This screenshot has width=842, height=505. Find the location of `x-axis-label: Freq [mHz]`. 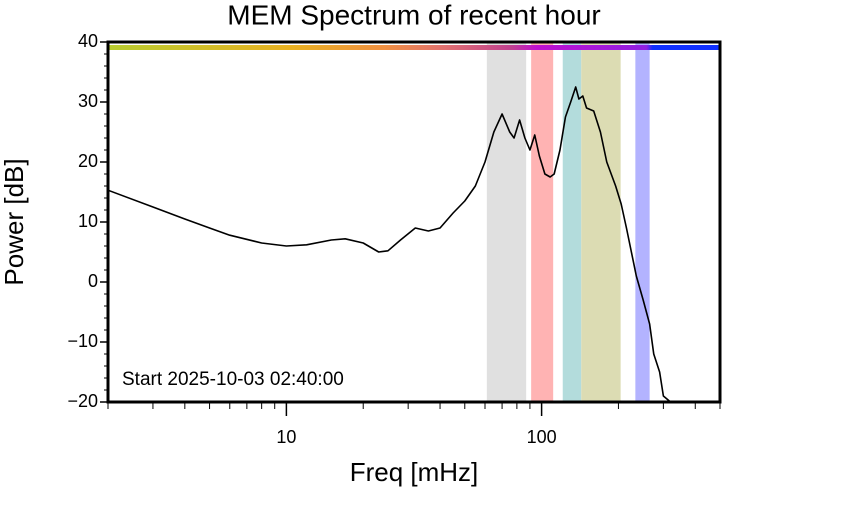

x-axis-label: Freq [mHz] is located at coordinates (414, 472).